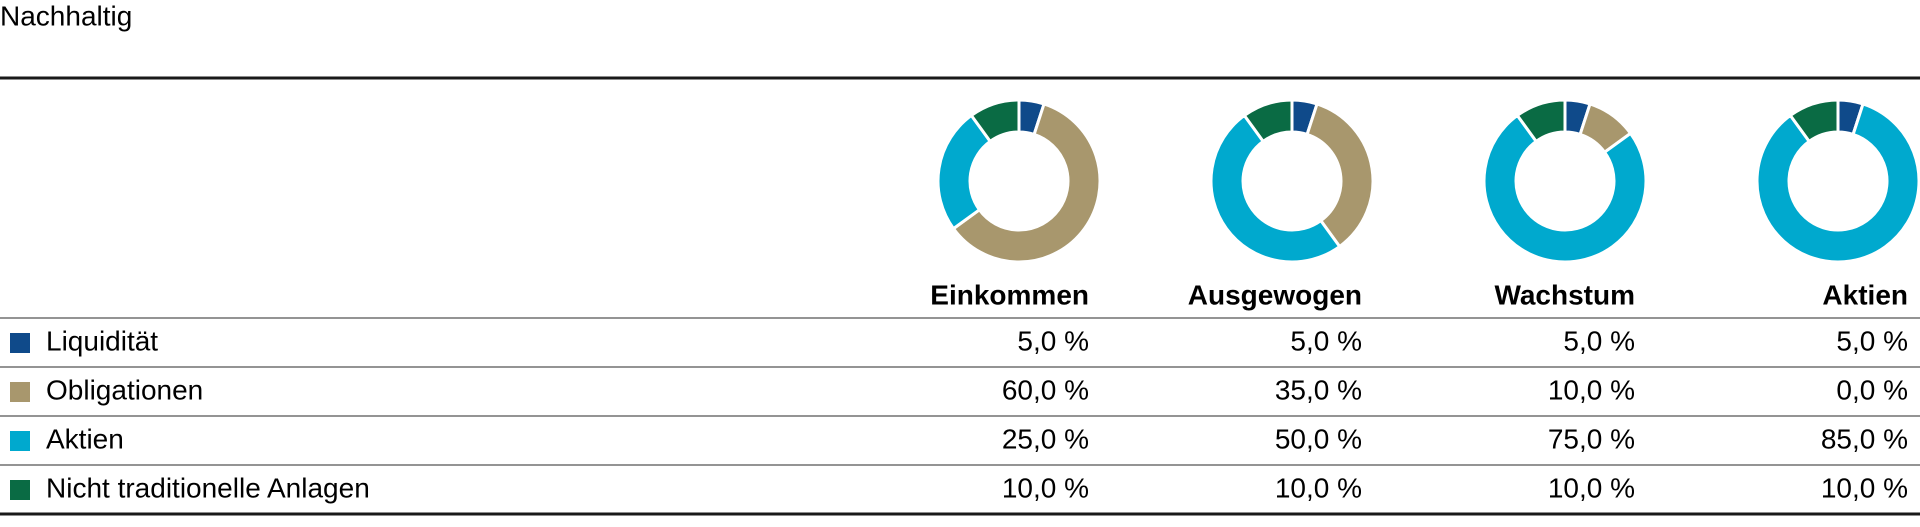  What do you see at coordinates (1591, 438) in the screenshot?
I see `cell-value: 75,0 %` at bounding box center [1591, 438].